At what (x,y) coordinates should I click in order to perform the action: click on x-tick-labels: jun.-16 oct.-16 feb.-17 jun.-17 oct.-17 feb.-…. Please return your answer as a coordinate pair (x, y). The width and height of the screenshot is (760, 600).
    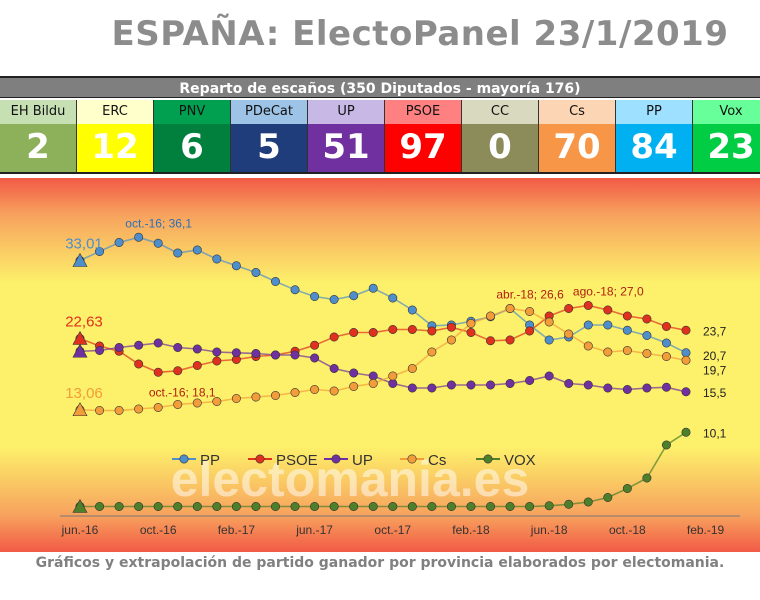
    Looking at the image, I should click on (393, 530).